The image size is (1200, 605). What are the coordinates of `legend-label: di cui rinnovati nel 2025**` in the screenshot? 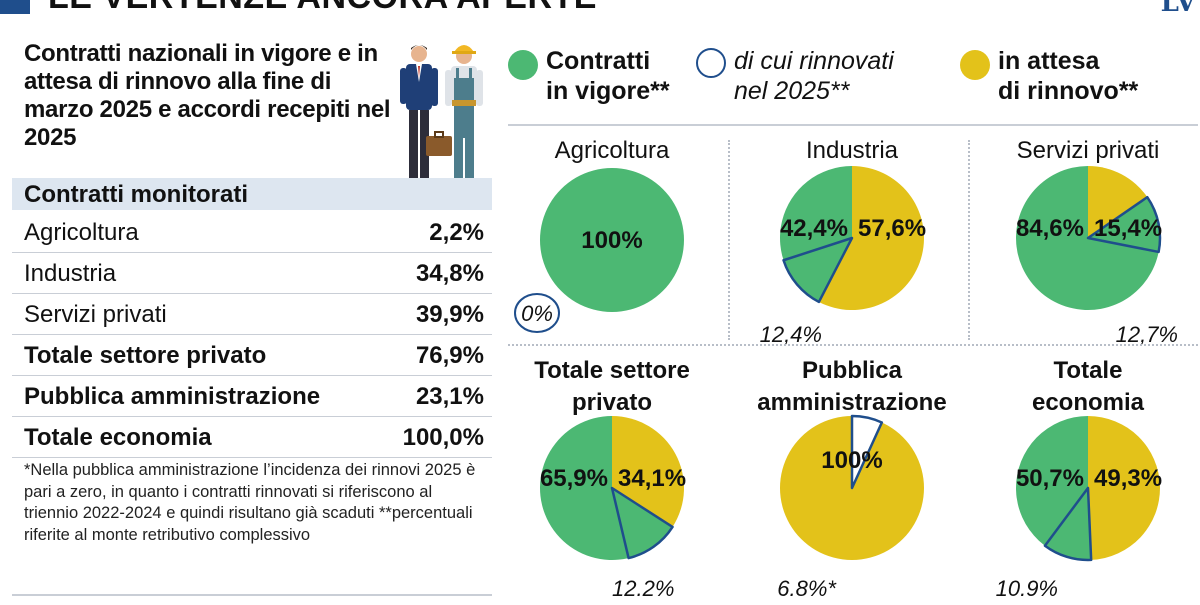 It's located at (814, 76).